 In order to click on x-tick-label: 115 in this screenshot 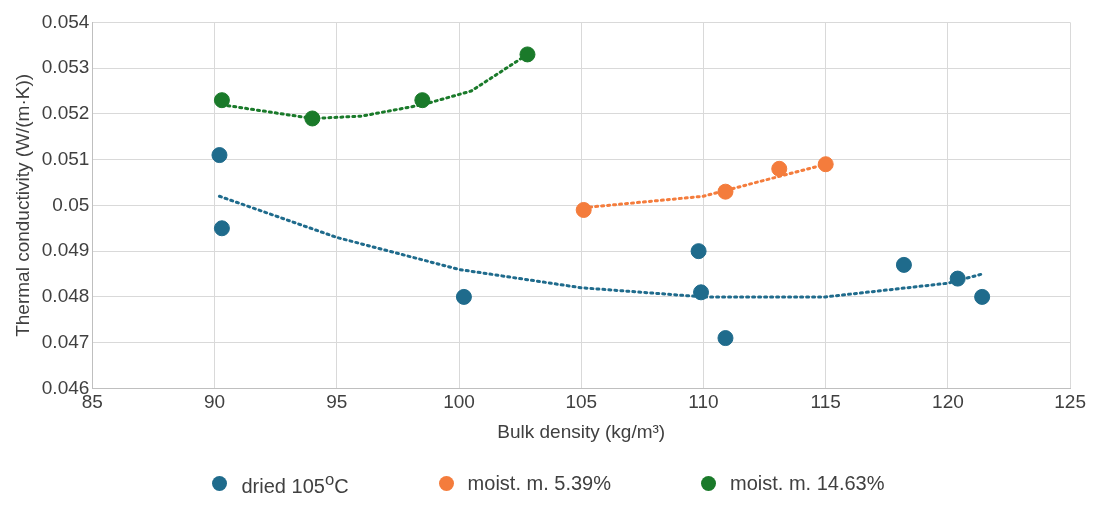, I will do `click(825, 402)`.